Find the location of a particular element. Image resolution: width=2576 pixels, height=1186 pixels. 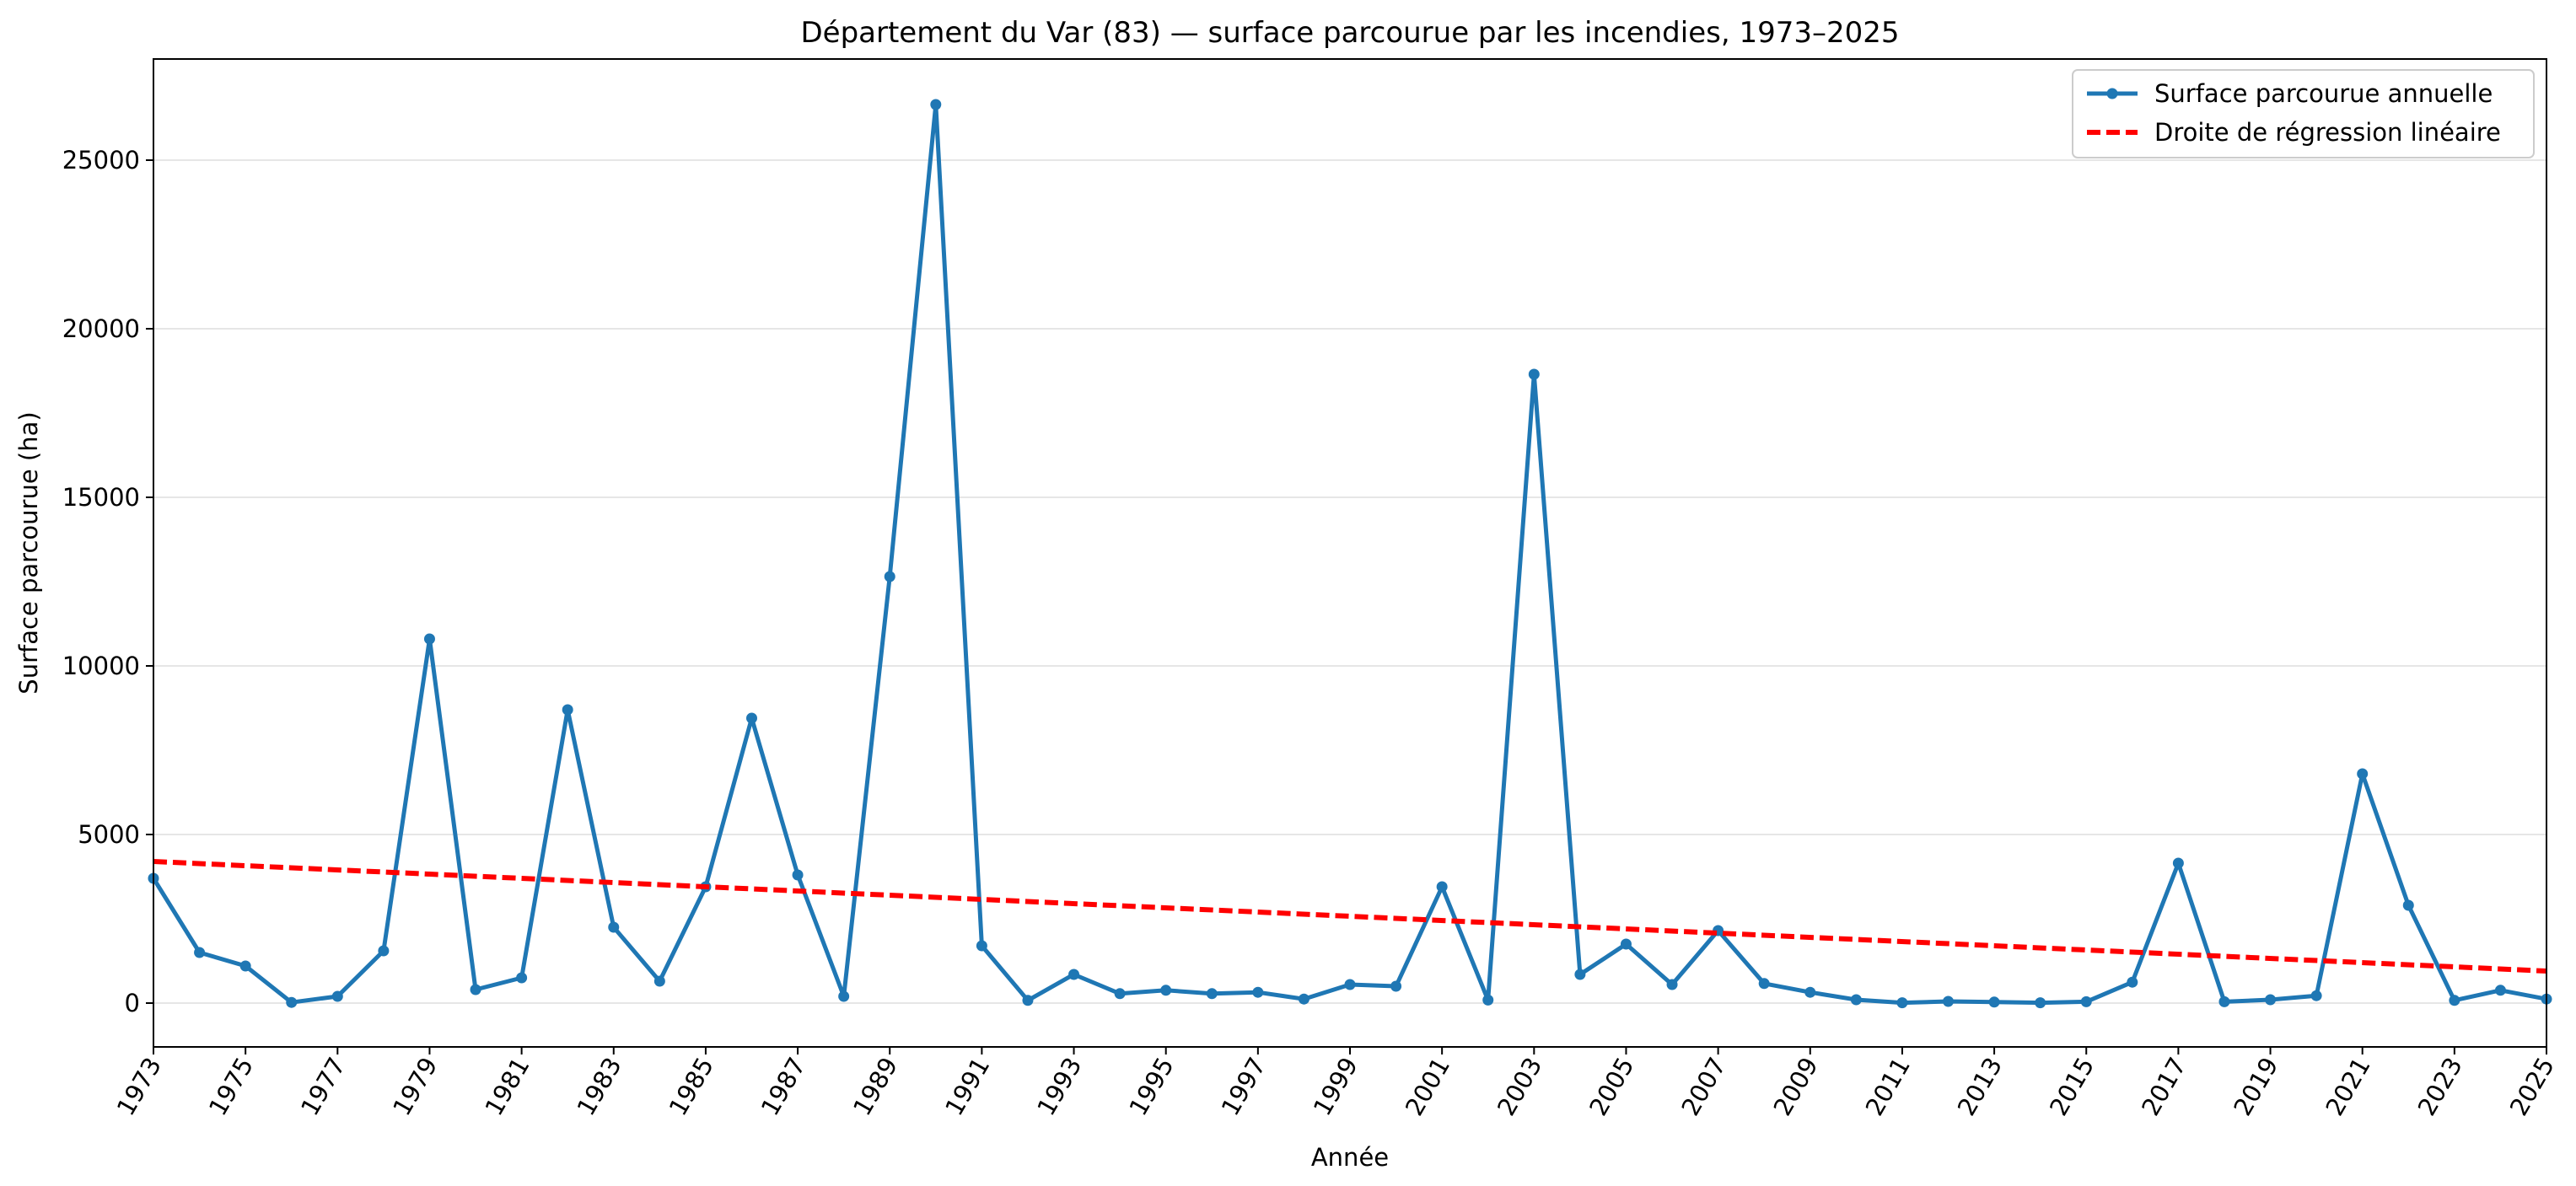

y-tick-label: 15000 is located at coordinates (101, 497).